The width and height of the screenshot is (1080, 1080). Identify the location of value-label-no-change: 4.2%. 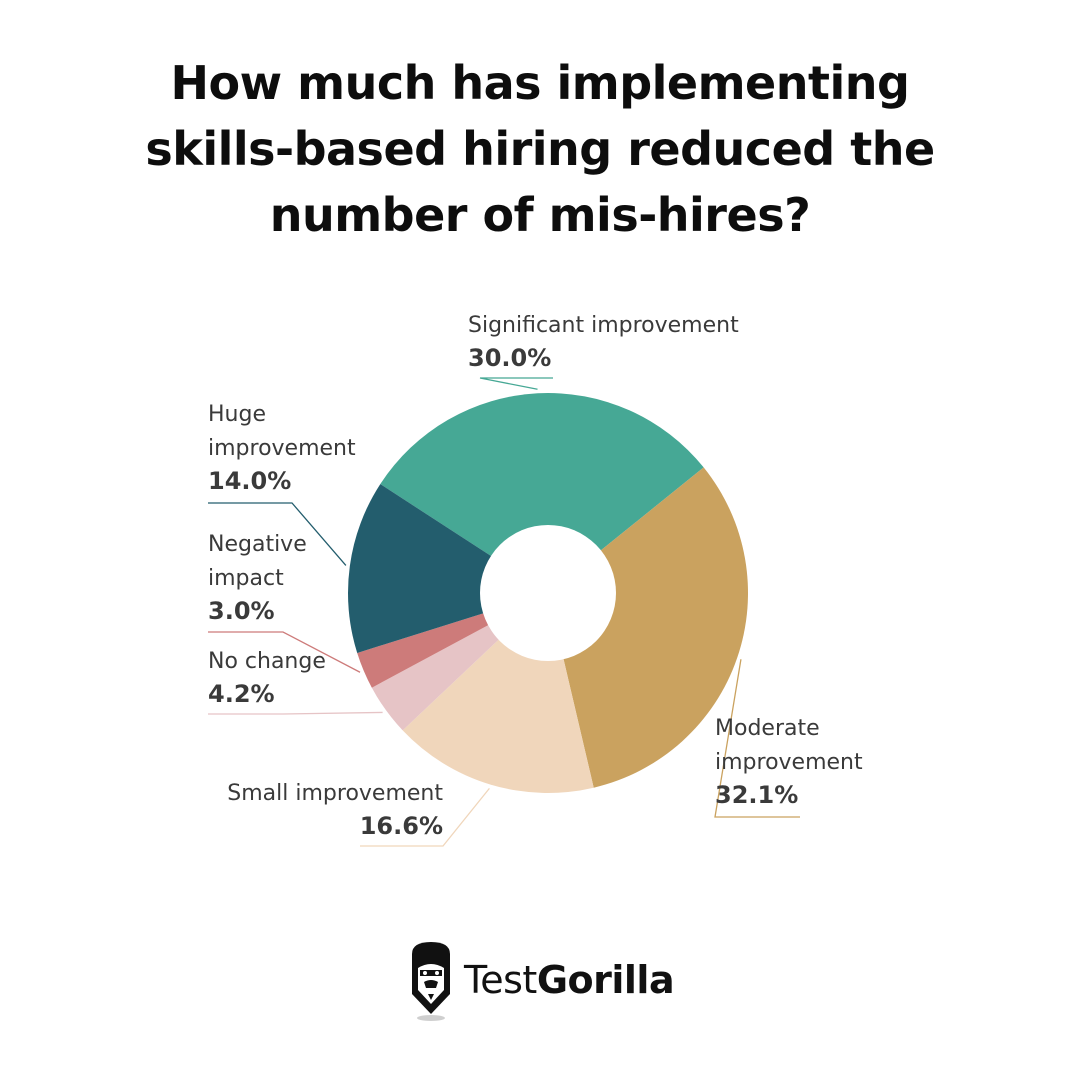
(241, 694).